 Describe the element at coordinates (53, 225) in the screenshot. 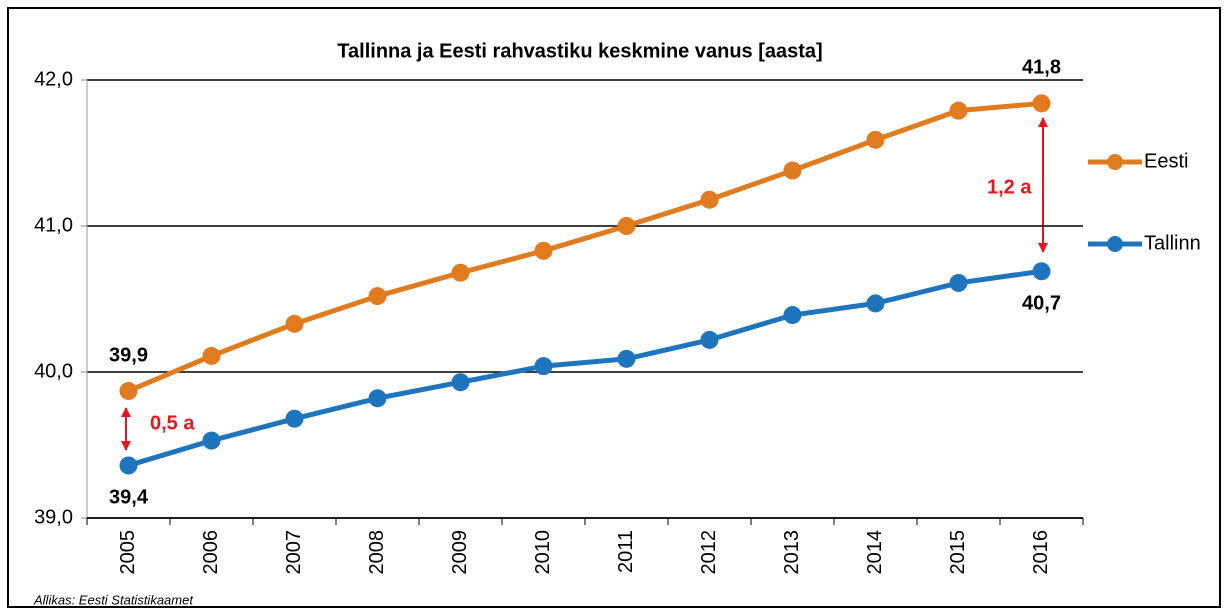

I see `y-tick-label: 41,0` at that location.